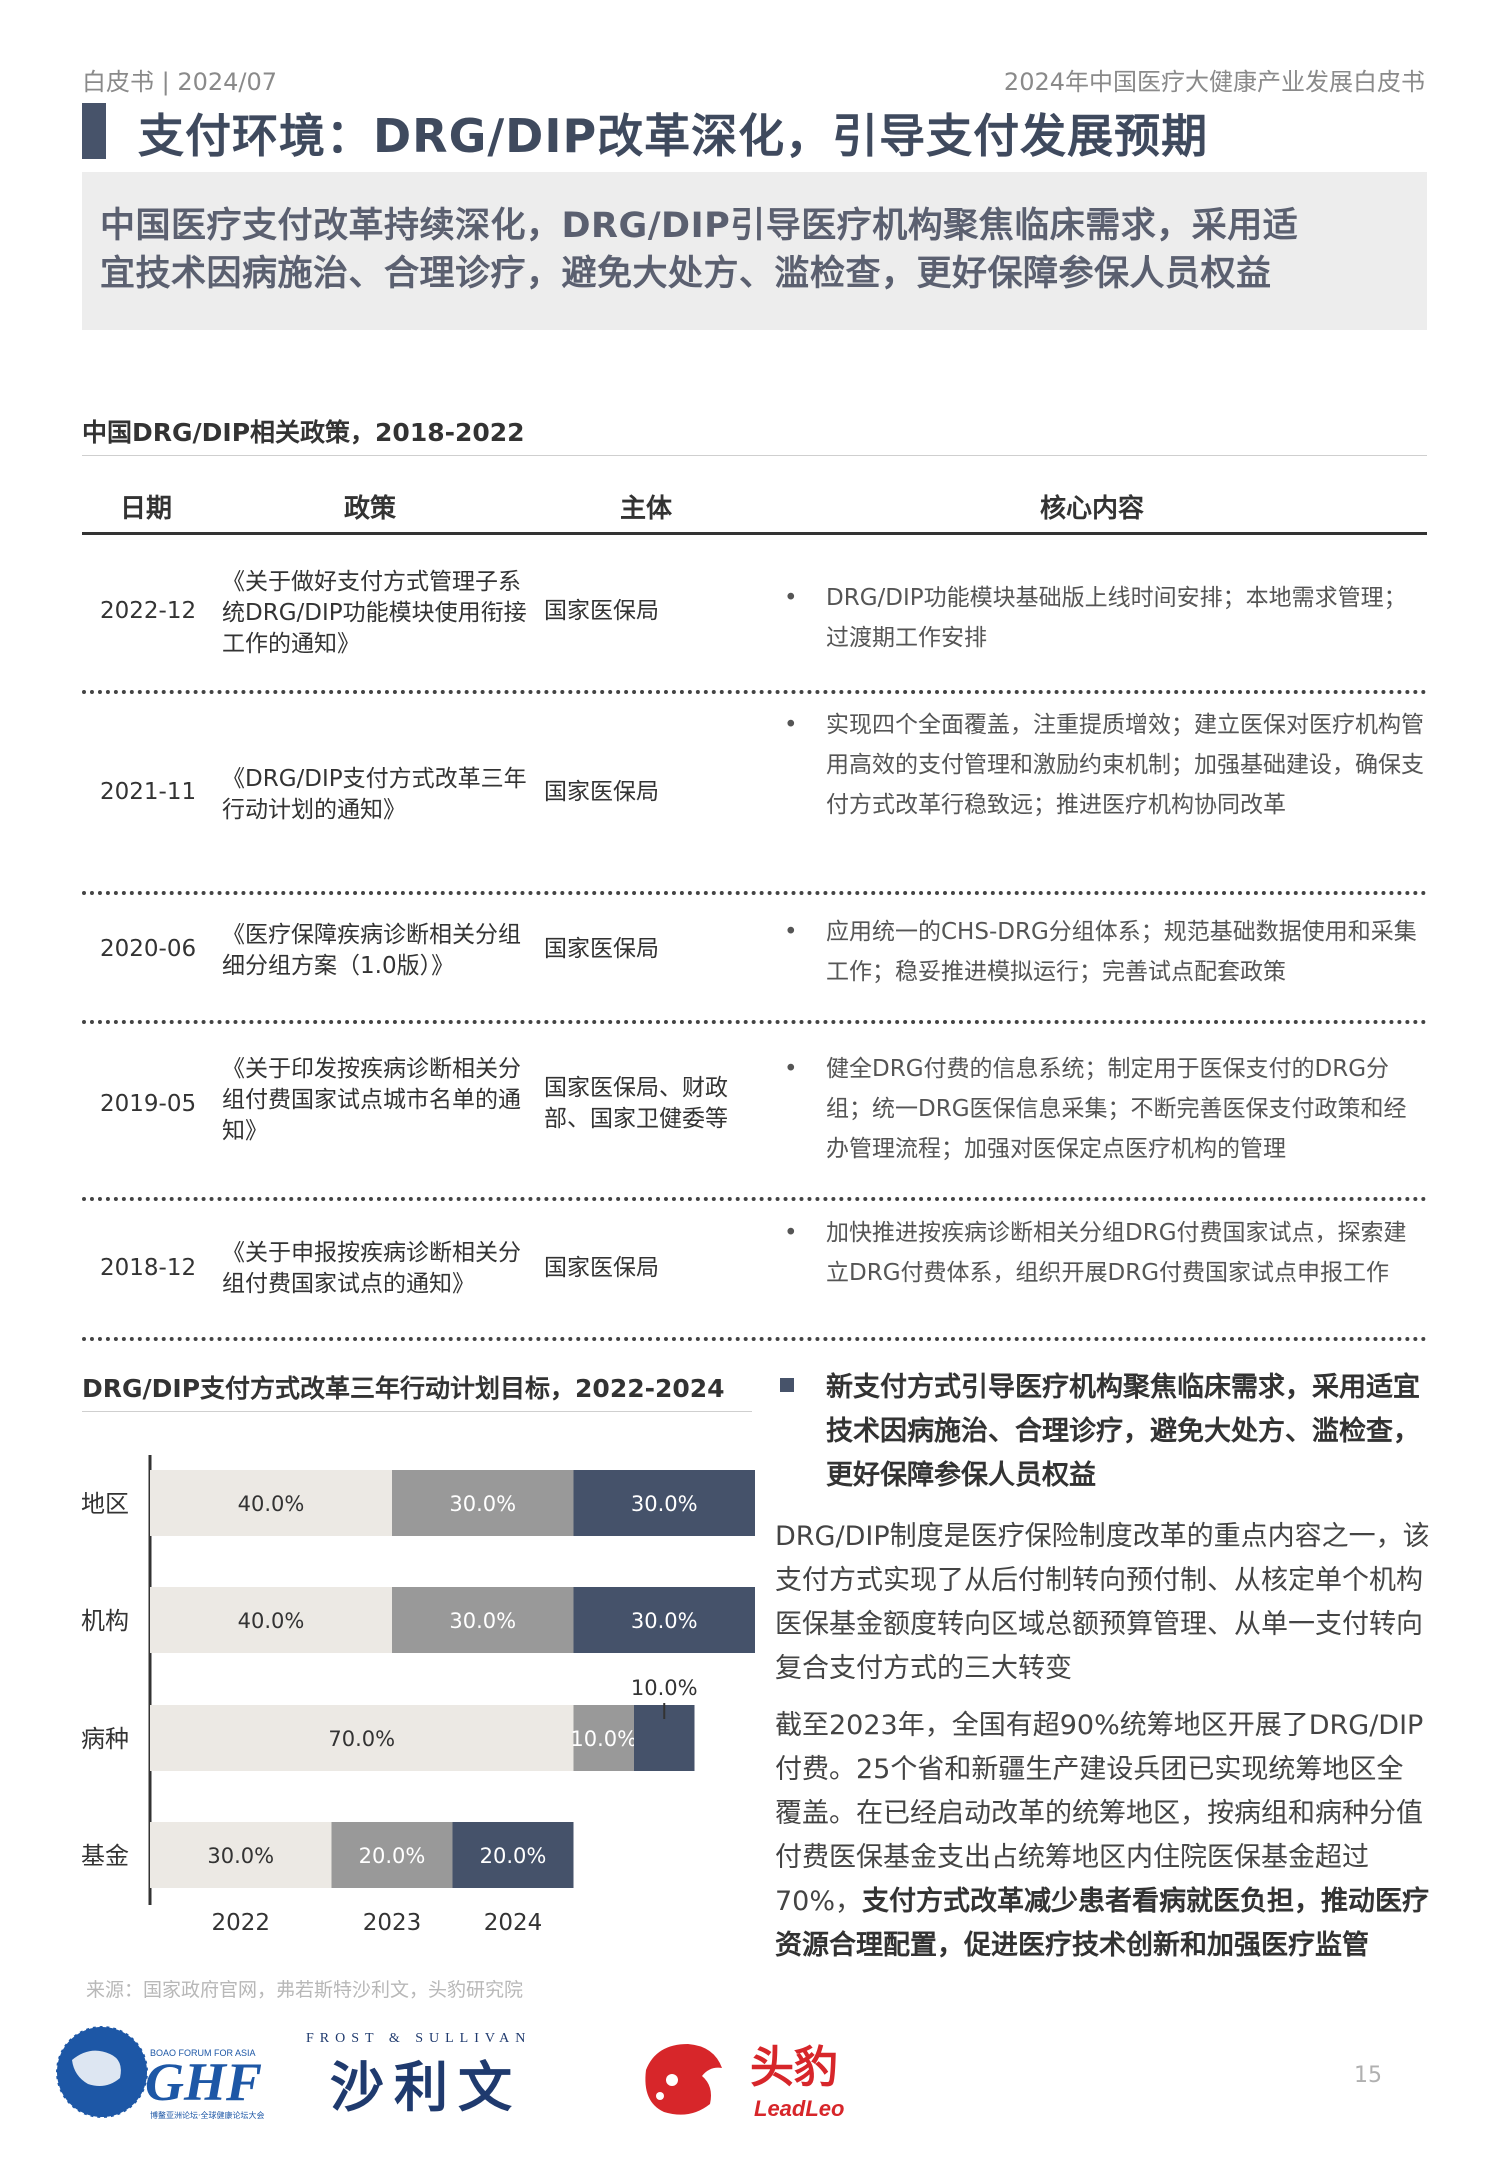  I want to click on ghf-text: GHF, so click(203, 2082).